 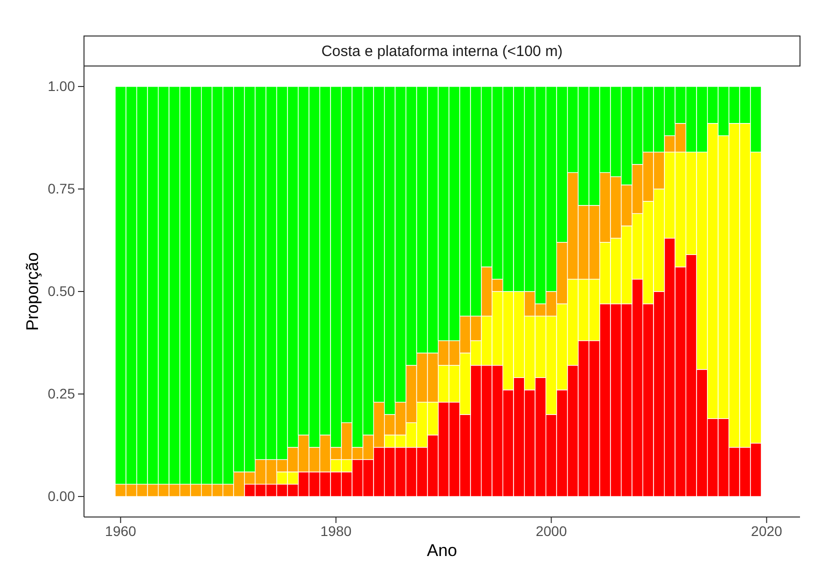 What do you see at coordinates (62, 86) in the screenshot?
I see `y-tick-label: 1.00` at bounding box center [62, 86].